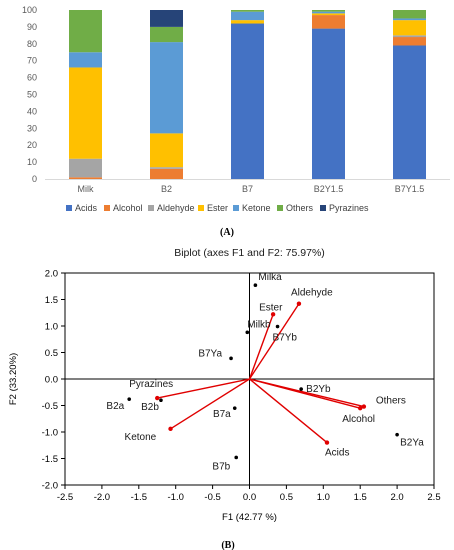 This screenshot has height=550, width=454. I want to click on variable-label: Others, so click(391, 401).